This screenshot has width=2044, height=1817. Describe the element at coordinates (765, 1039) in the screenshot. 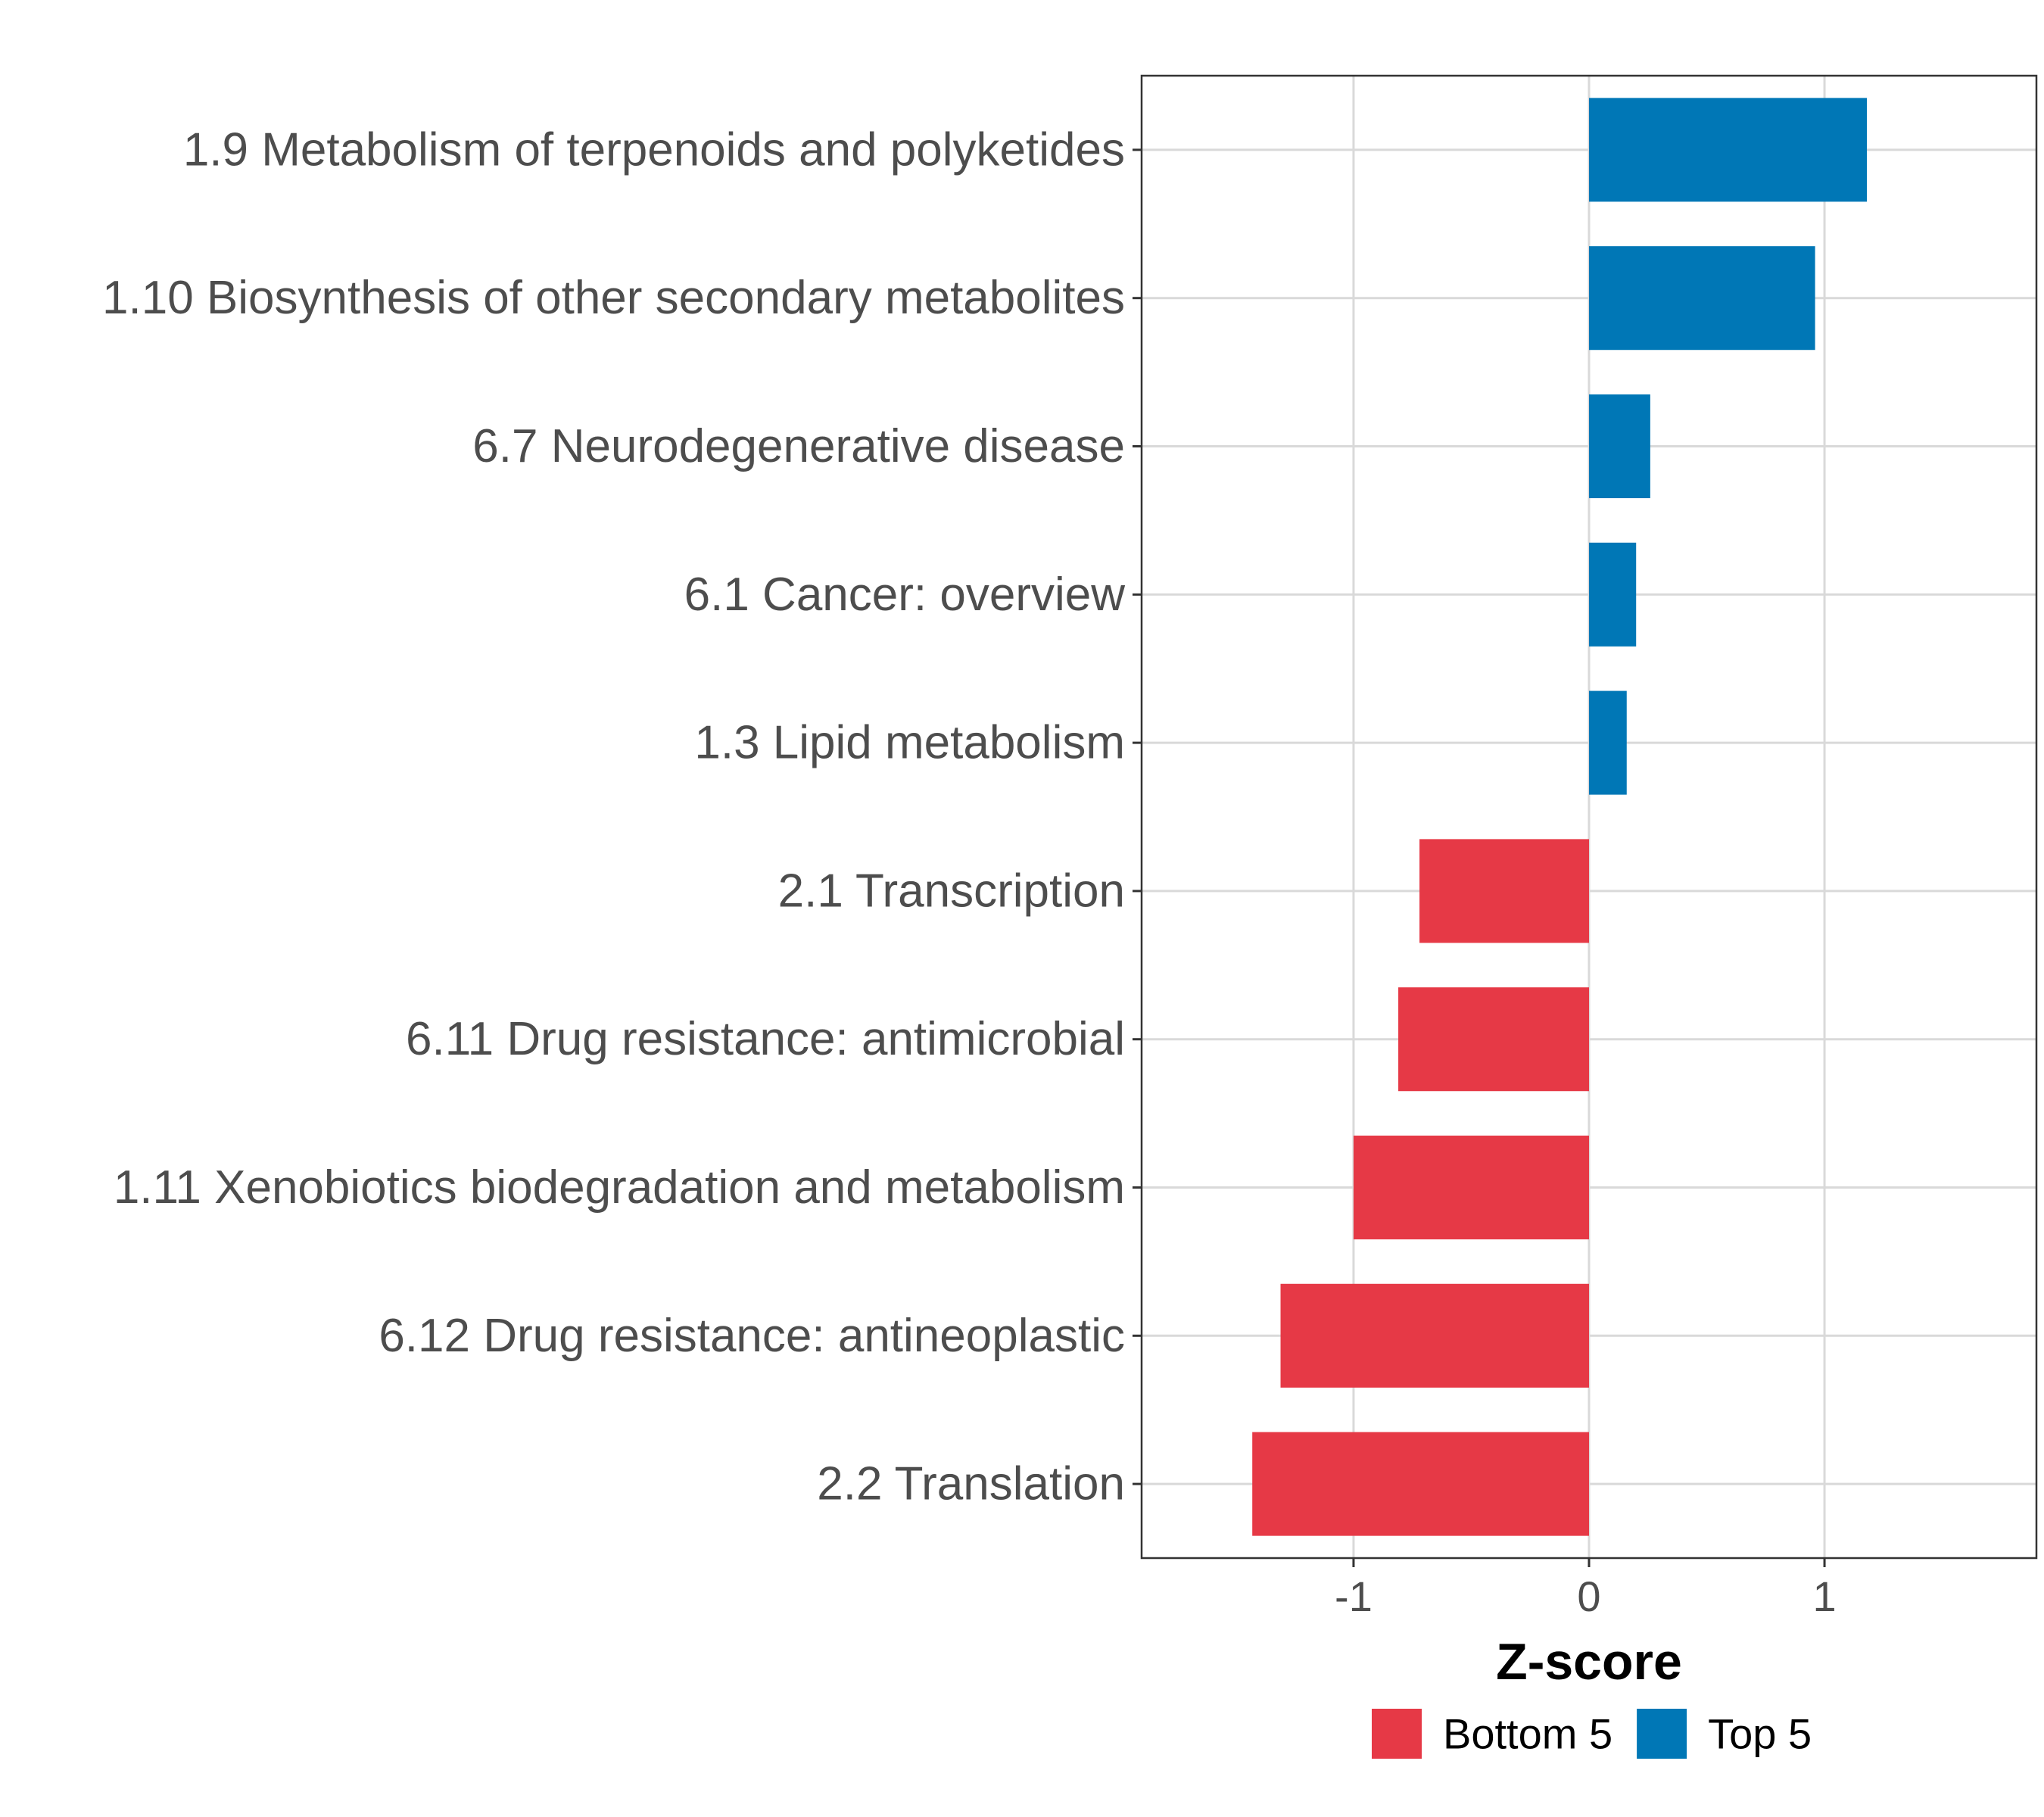

I see `y-tick-label: 6.11 Drug resistance: antimicrobial` at that location.